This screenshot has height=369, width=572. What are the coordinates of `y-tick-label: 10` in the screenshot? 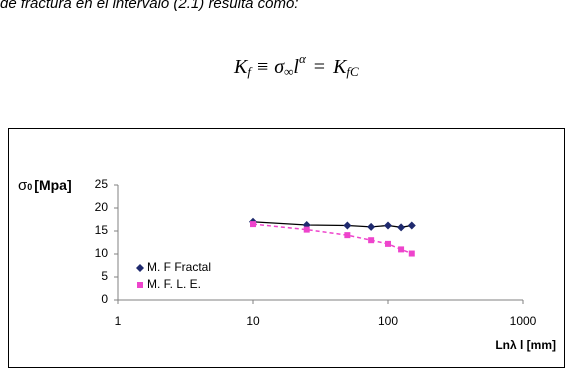 It's located at (102, 253).